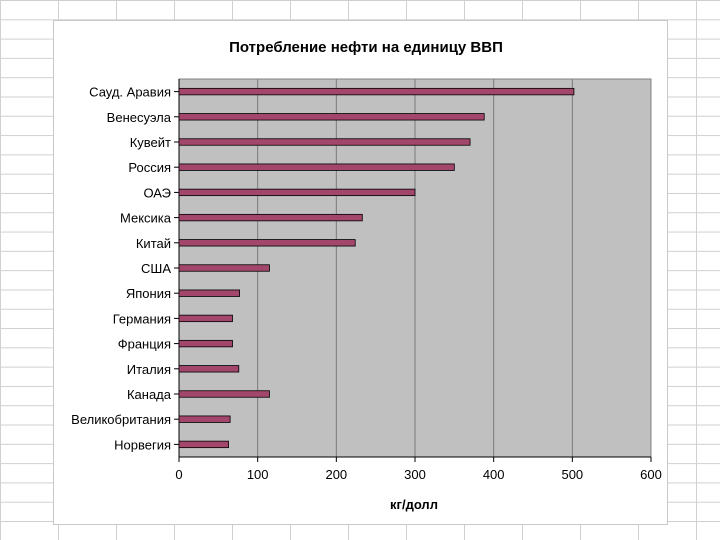 The width and height of the screenshot is (720, 540). Describe the element at coordinates (178, 474) in the screenshot. I see `x-tick-label: 0` at that location.